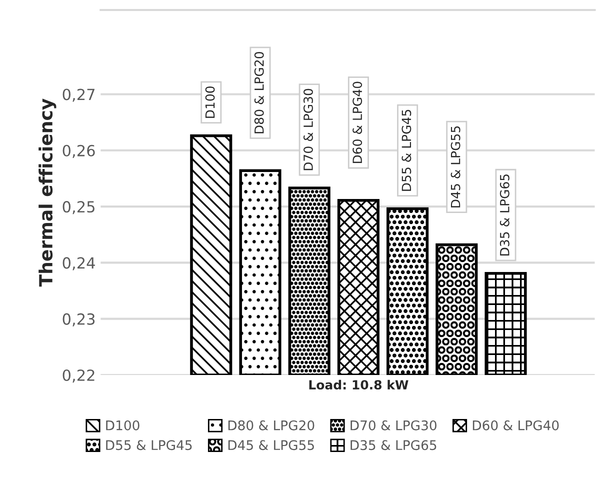 The width and height of the screenshot is (610, 500). I want to click on legend-label: D45 & LPG55, so click(271, 445).